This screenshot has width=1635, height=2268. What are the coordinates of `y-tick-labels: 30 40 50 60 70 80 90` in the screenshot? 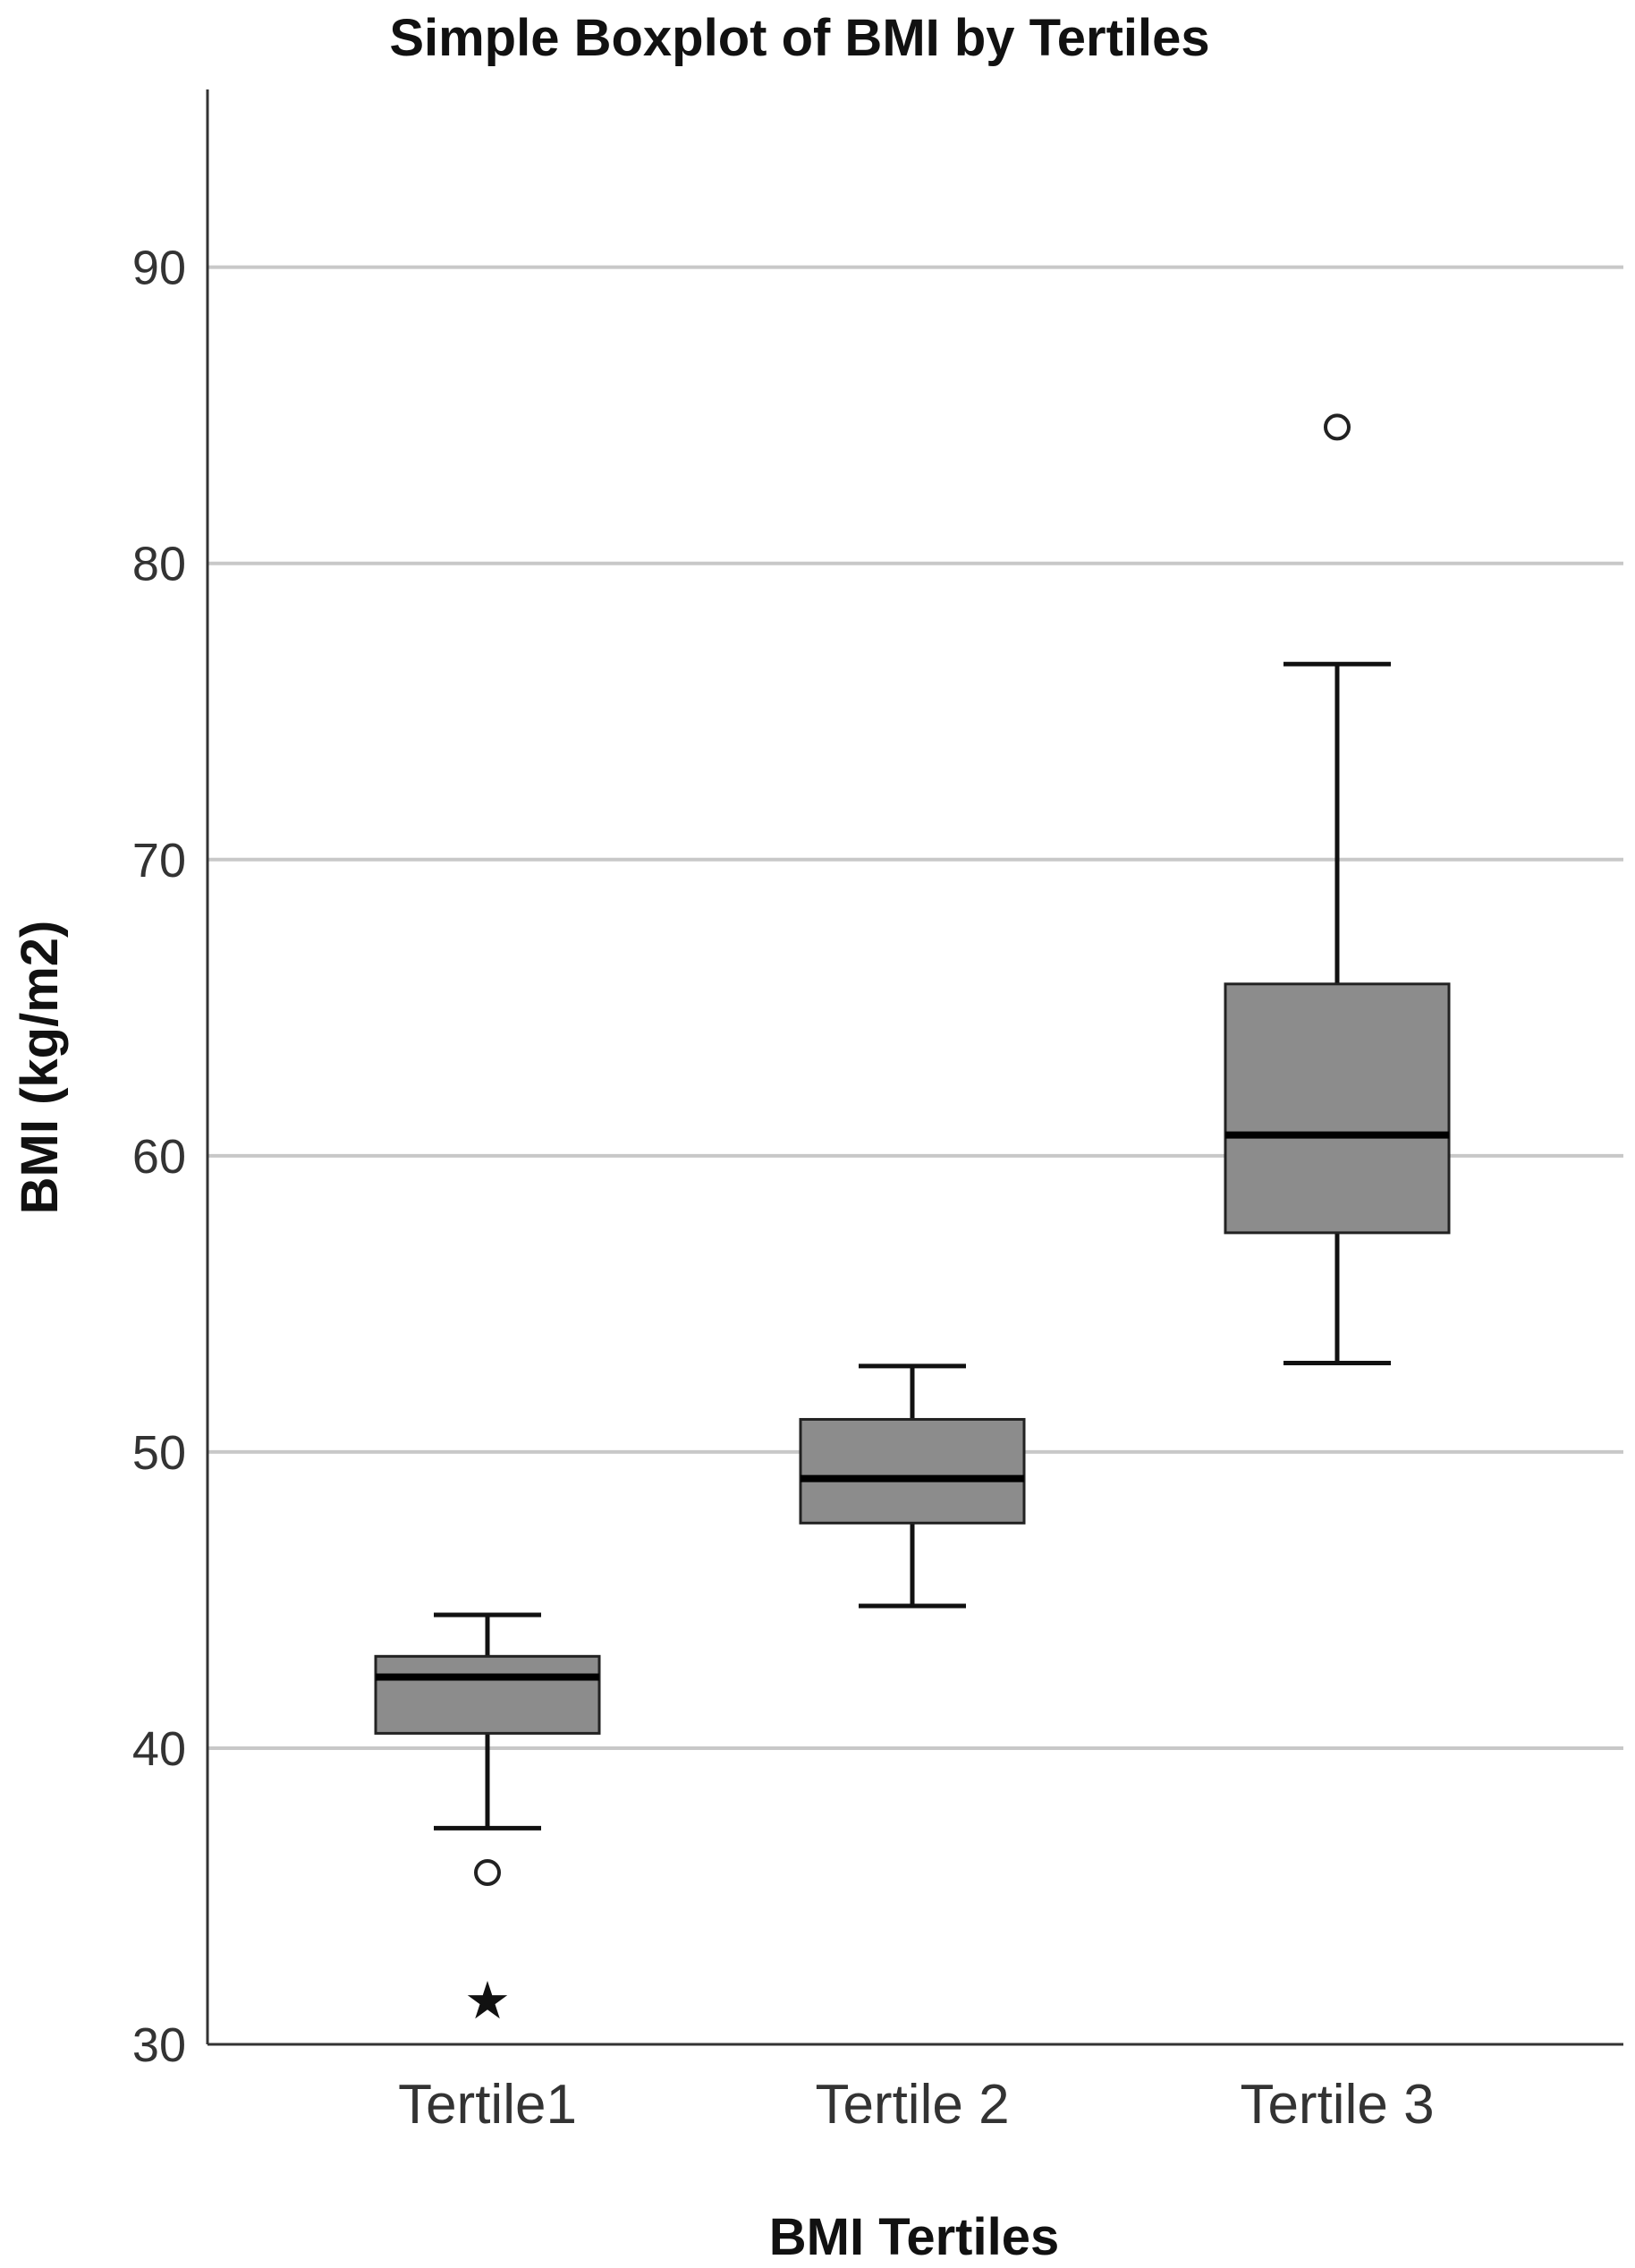 It's located at (159, 1157).